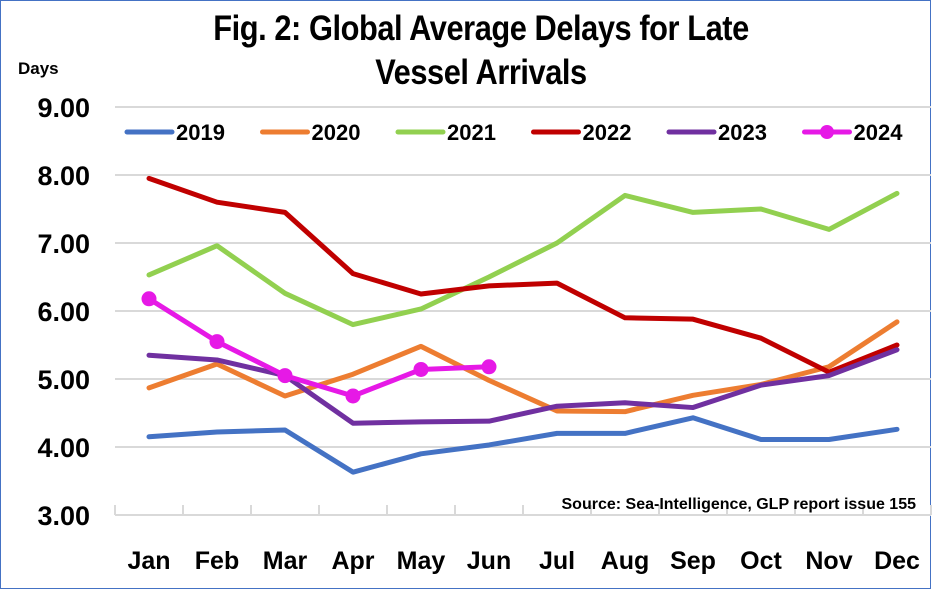 The image size is (932, 590). I want to click on legend-item-2023: 2023, so click(716, 132).